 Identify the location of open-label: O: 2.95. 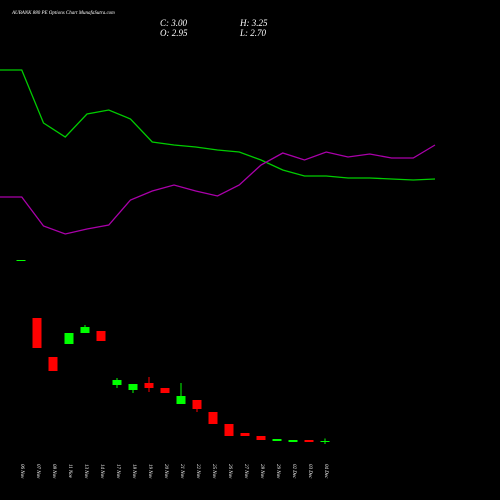
(174, 33).